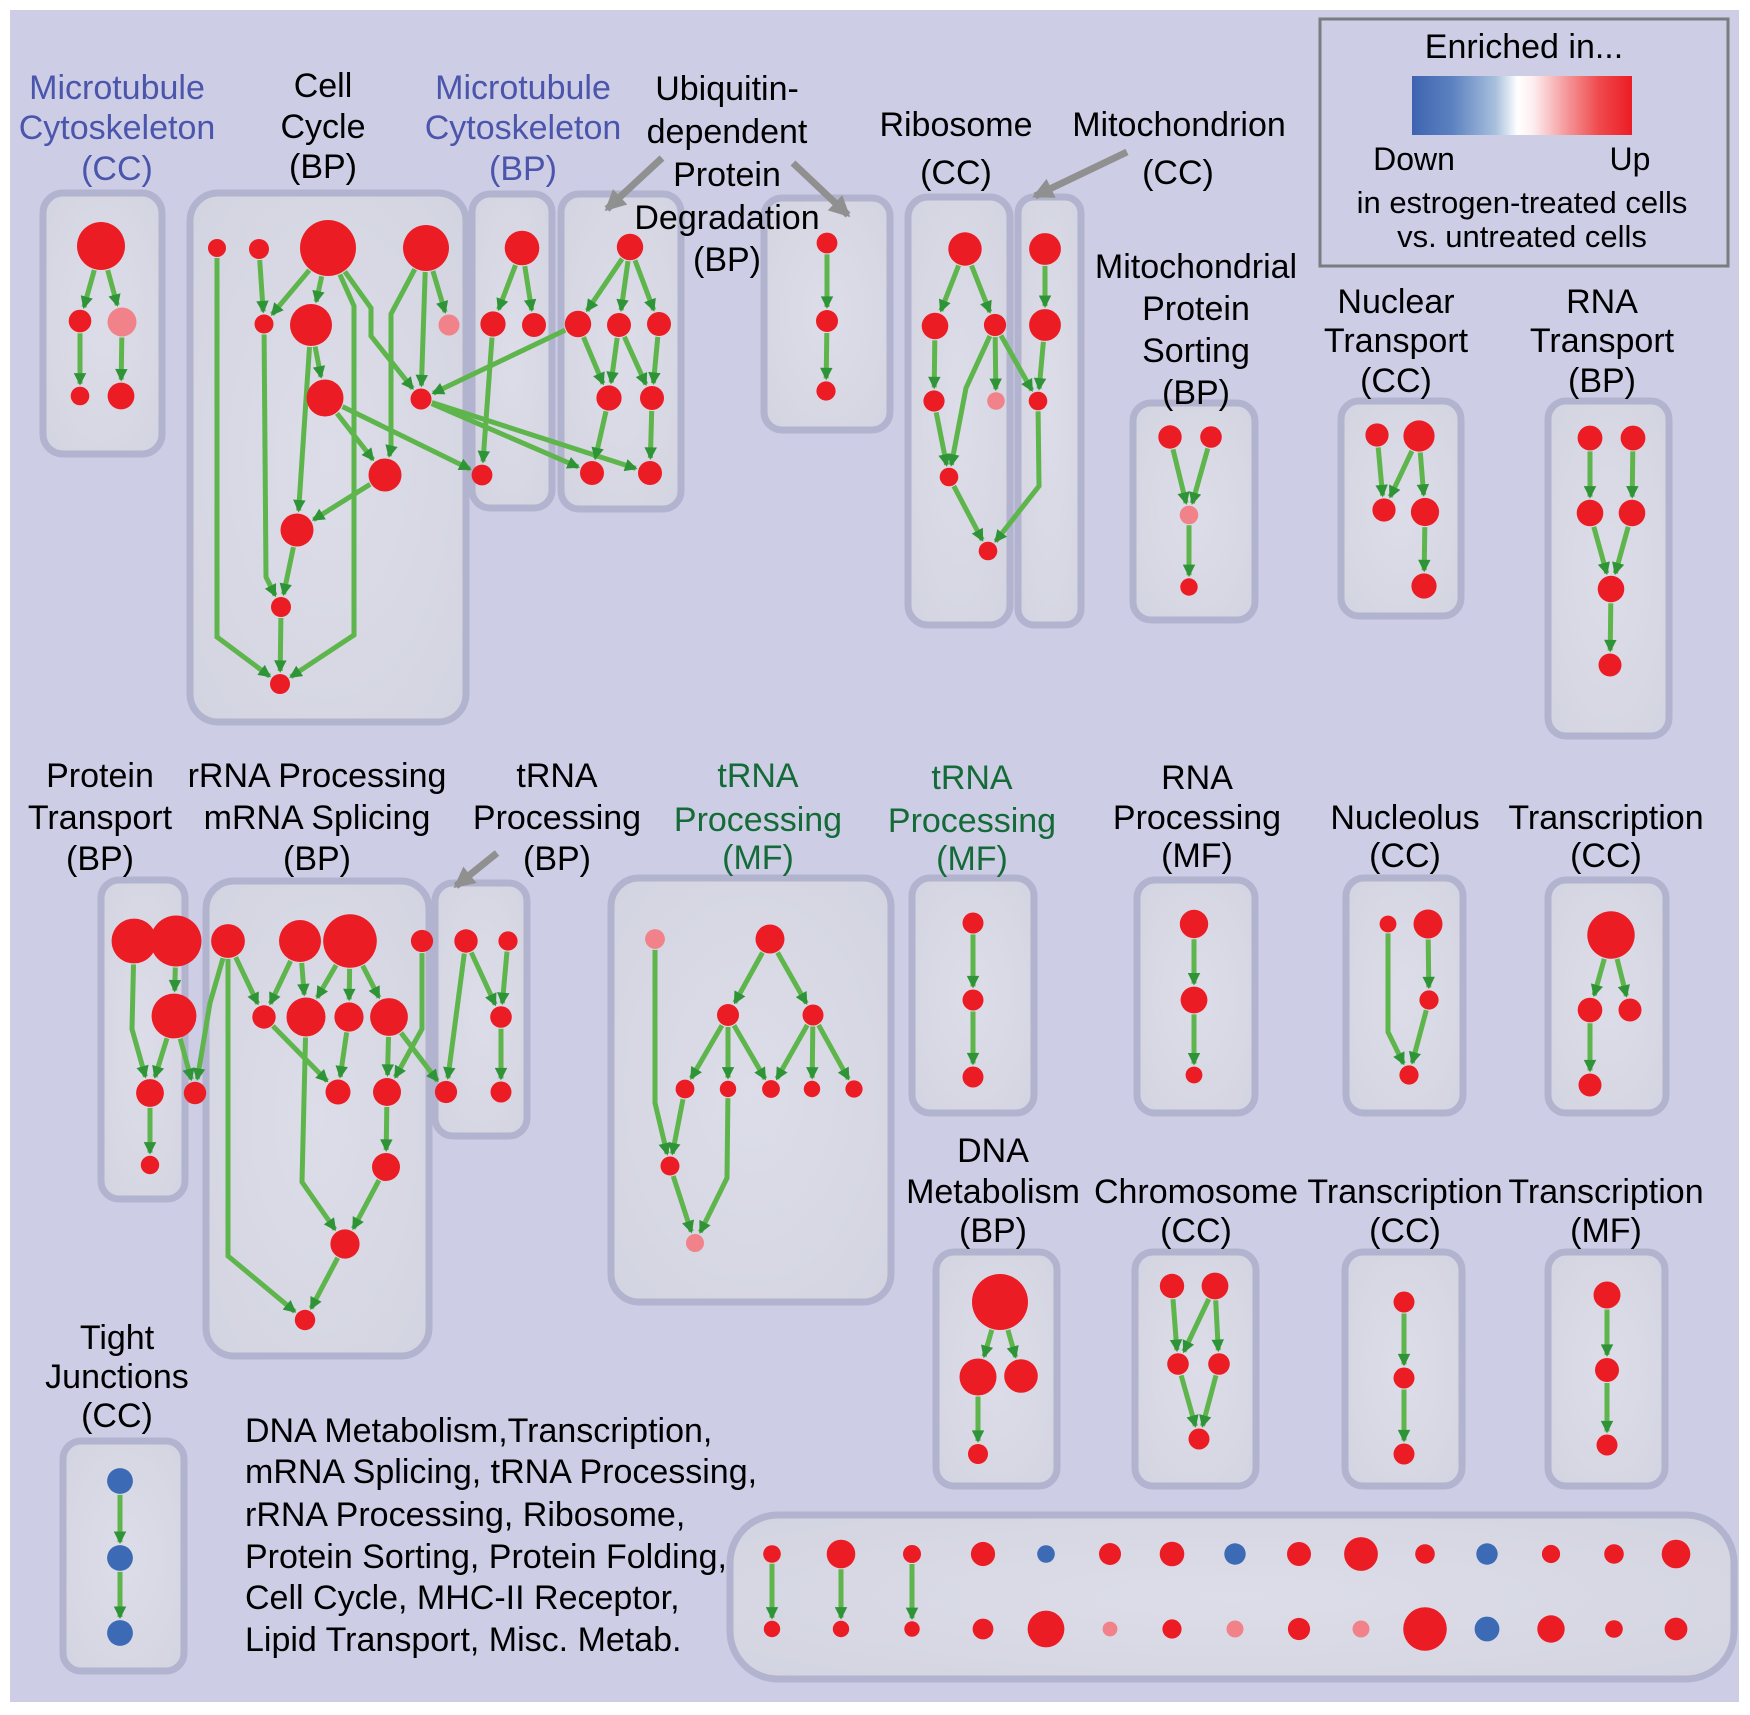 This screenshot has width=1750, height=1715. I want to click on svg-text:Protein Sorting, Protein Foldi: Protein Sorting, Protein Folding,, so click(486, 1557).